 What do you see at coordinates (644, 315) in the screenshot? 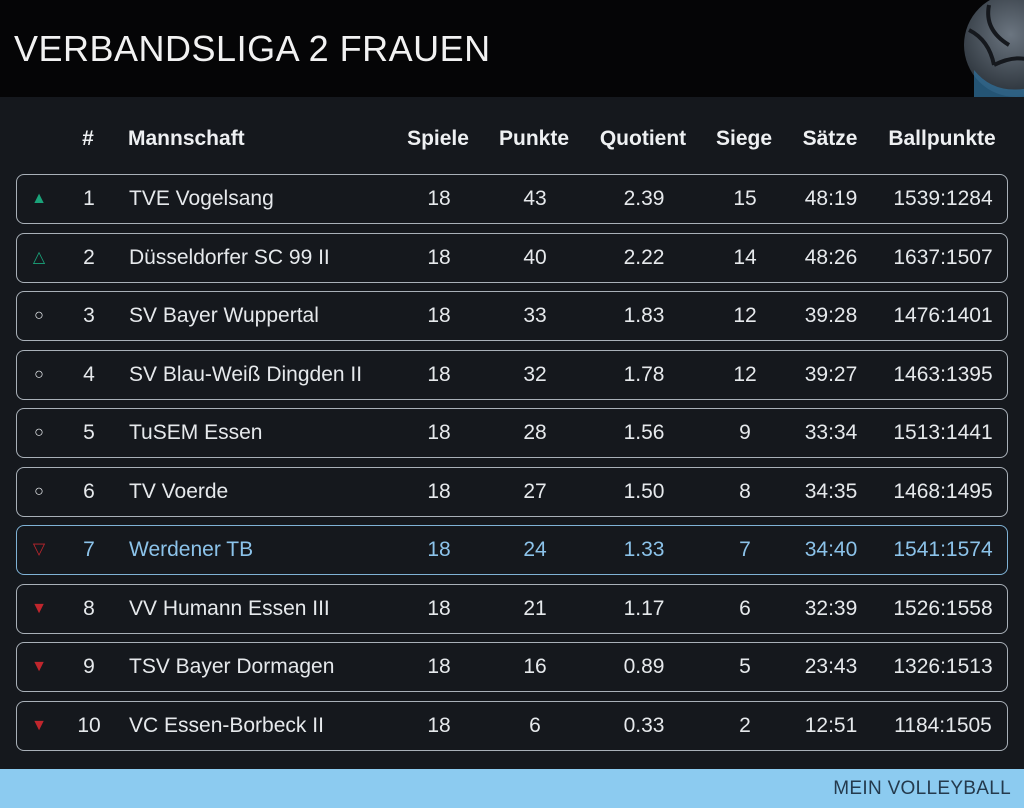
I see `quotient-cell: 1.83` at bounding box center [644, 315].